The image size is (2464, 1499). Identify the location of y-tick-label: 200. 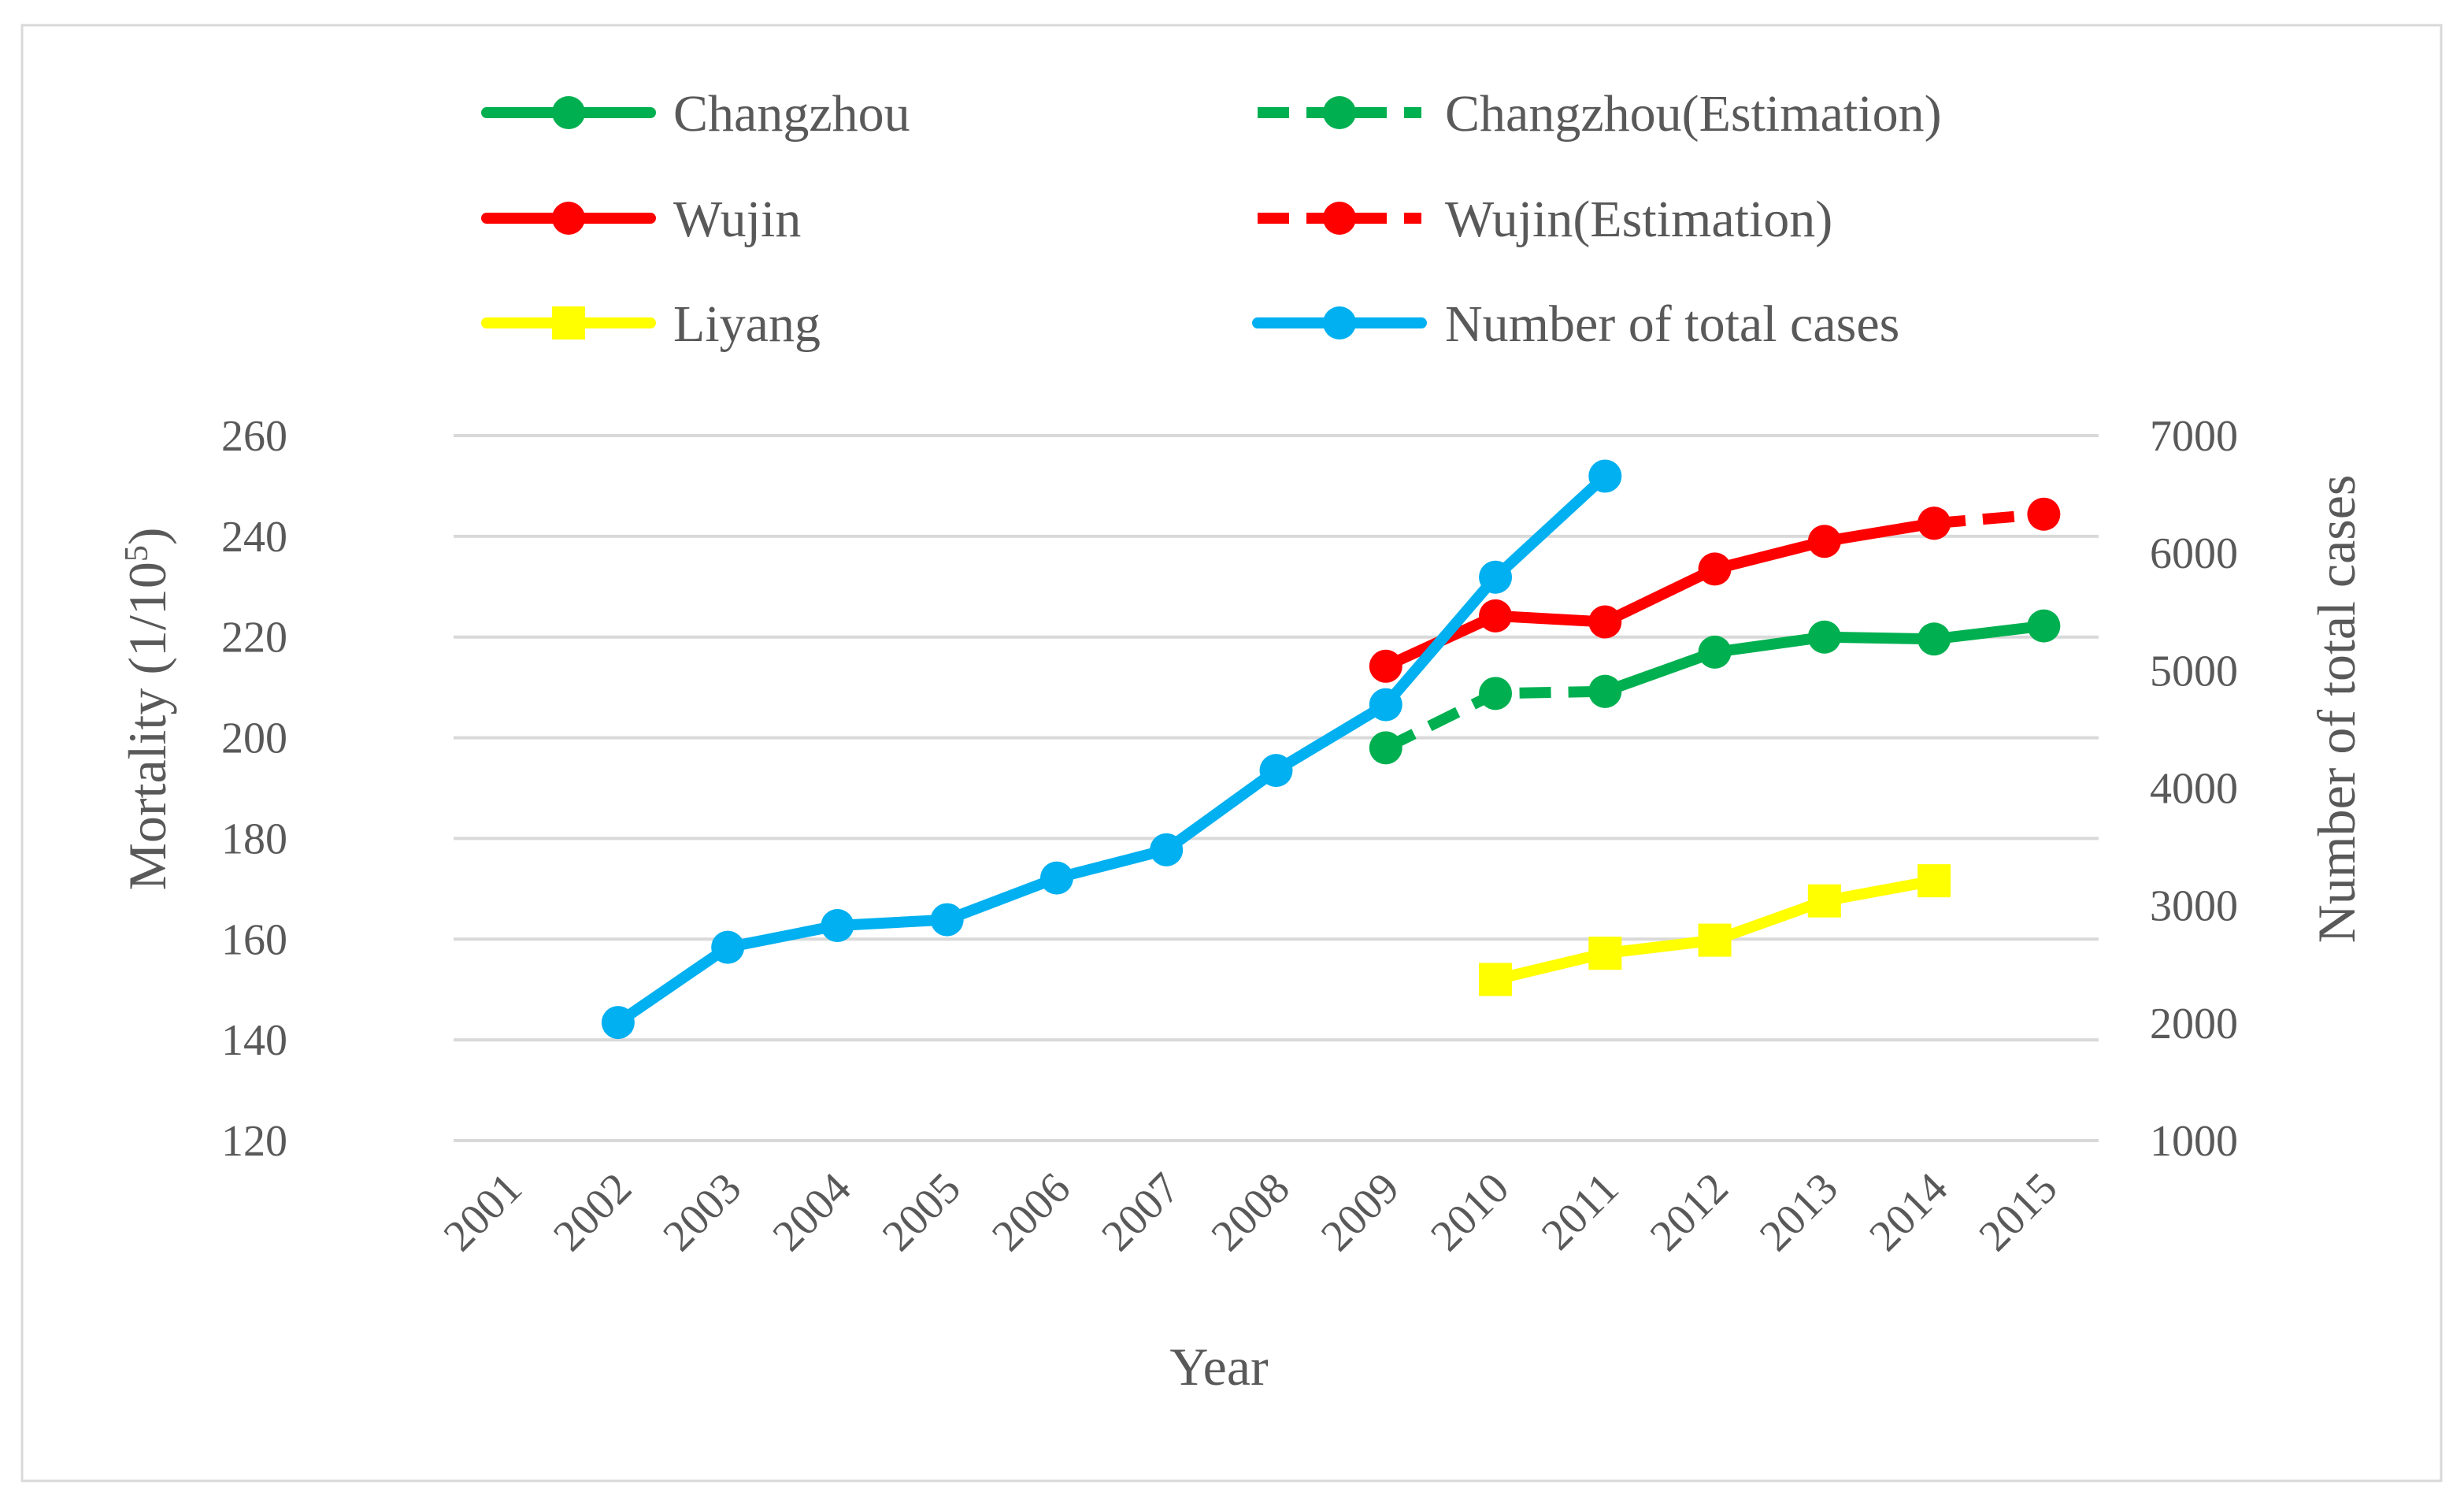
(254, 738).